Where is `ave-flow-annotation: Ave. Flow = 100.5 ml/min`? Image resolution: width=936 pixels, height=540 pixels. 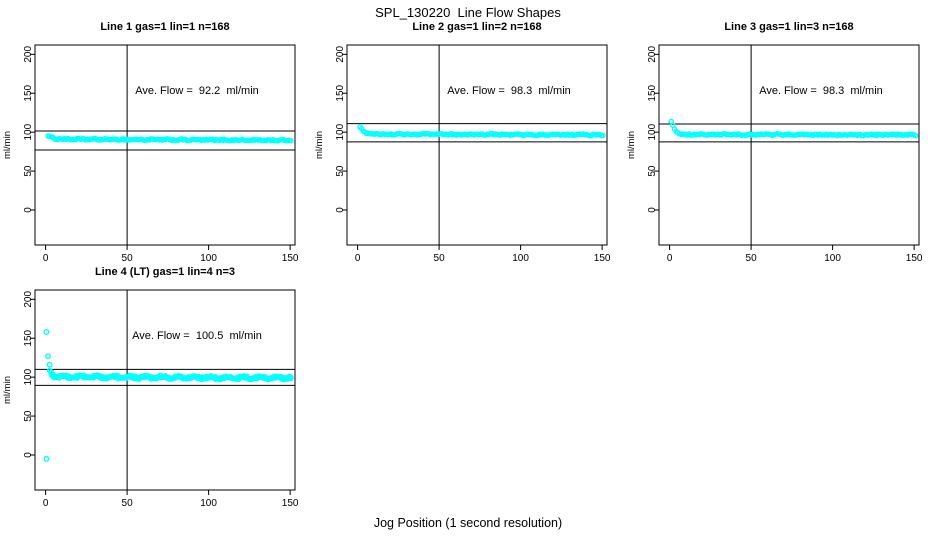 ave-flow-annotation: Ave. Flow = 100.5 ml/min is located at coordinates (197, 336).